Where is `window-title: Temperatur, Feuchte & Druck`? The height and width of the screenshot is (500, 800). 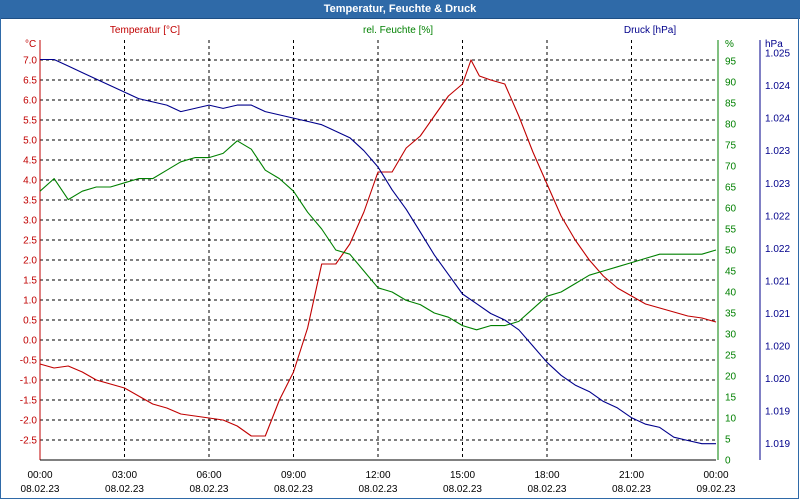
window-title: Temperatur, Feuchte & Druck is located at coordinates (400, 9).